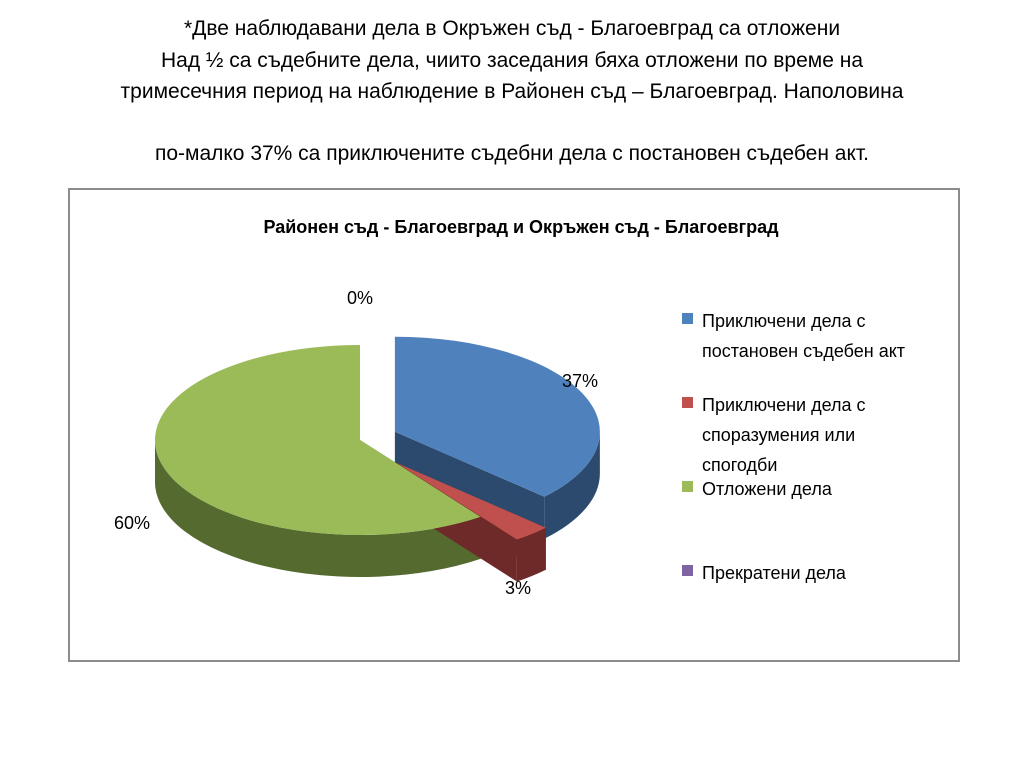 The image size is (1024, 768). Describe the element at coordinates (803, 351) in the screenshot. I see `legend-label-0-line-1: постановен съдебен акт` at that location.